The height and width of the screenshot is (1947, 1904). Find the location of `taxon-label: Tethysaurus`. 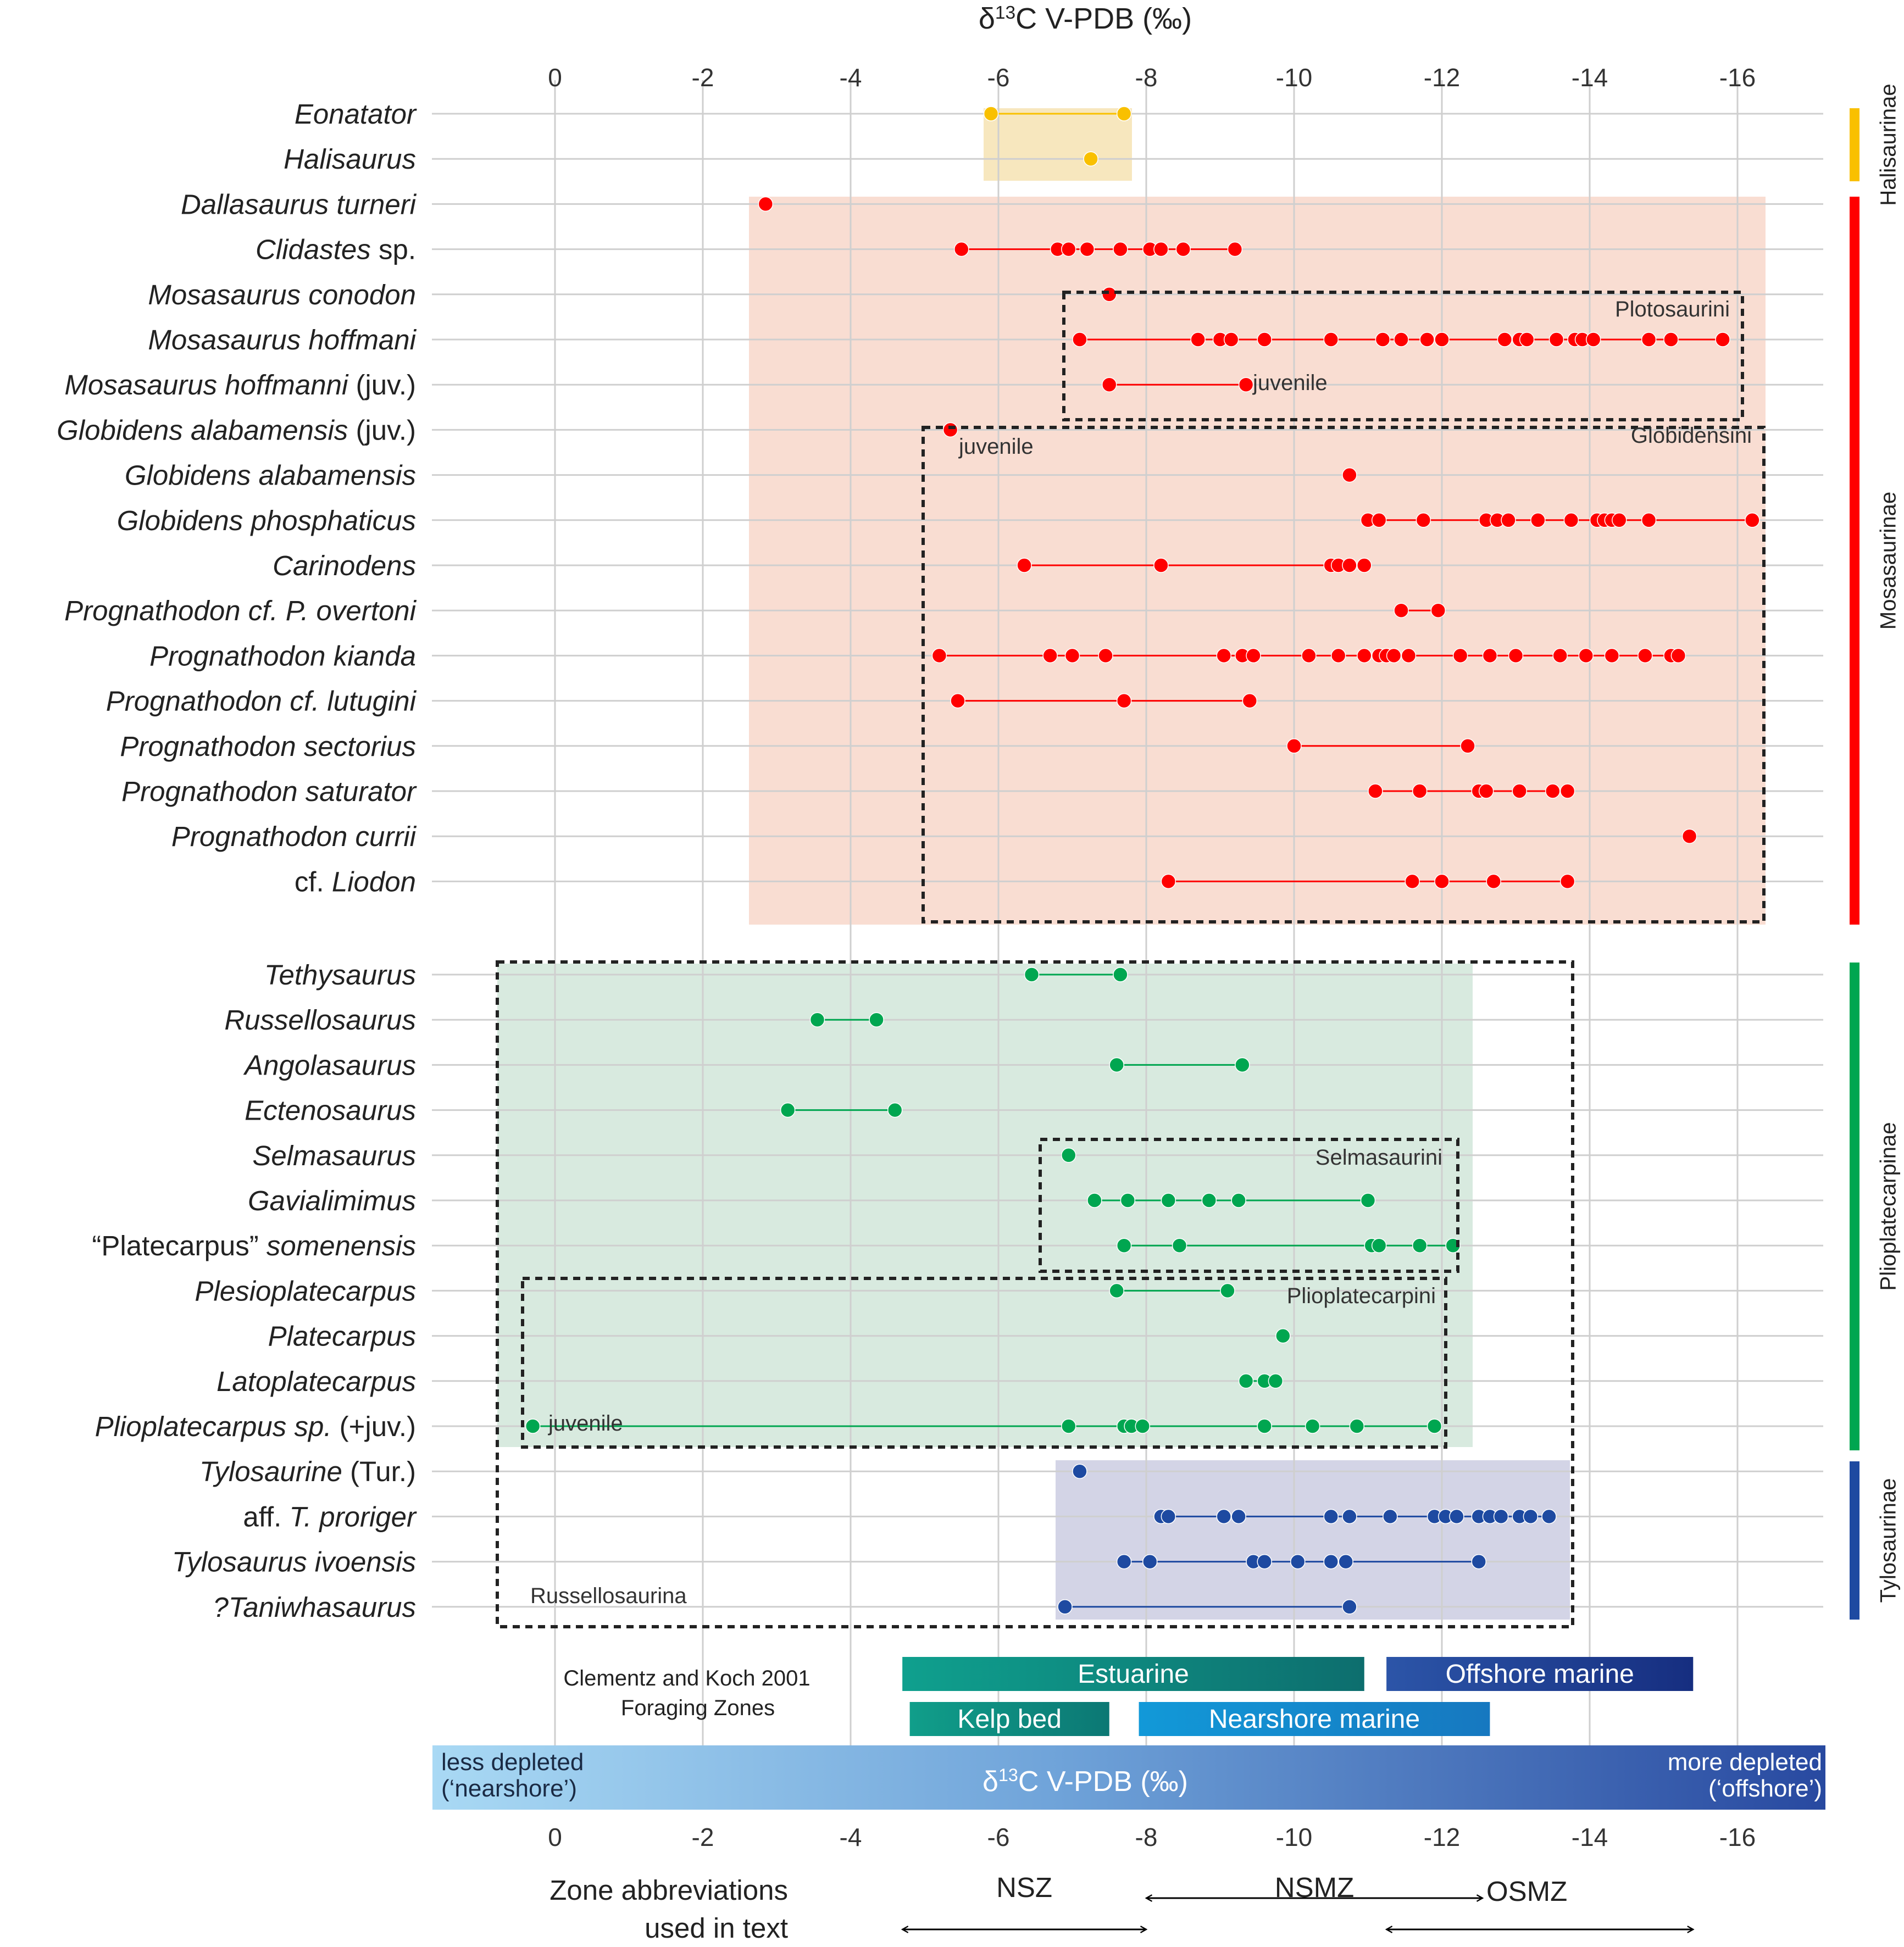

taxon-label: Tethysaurus is located at coordinates (340, 975).